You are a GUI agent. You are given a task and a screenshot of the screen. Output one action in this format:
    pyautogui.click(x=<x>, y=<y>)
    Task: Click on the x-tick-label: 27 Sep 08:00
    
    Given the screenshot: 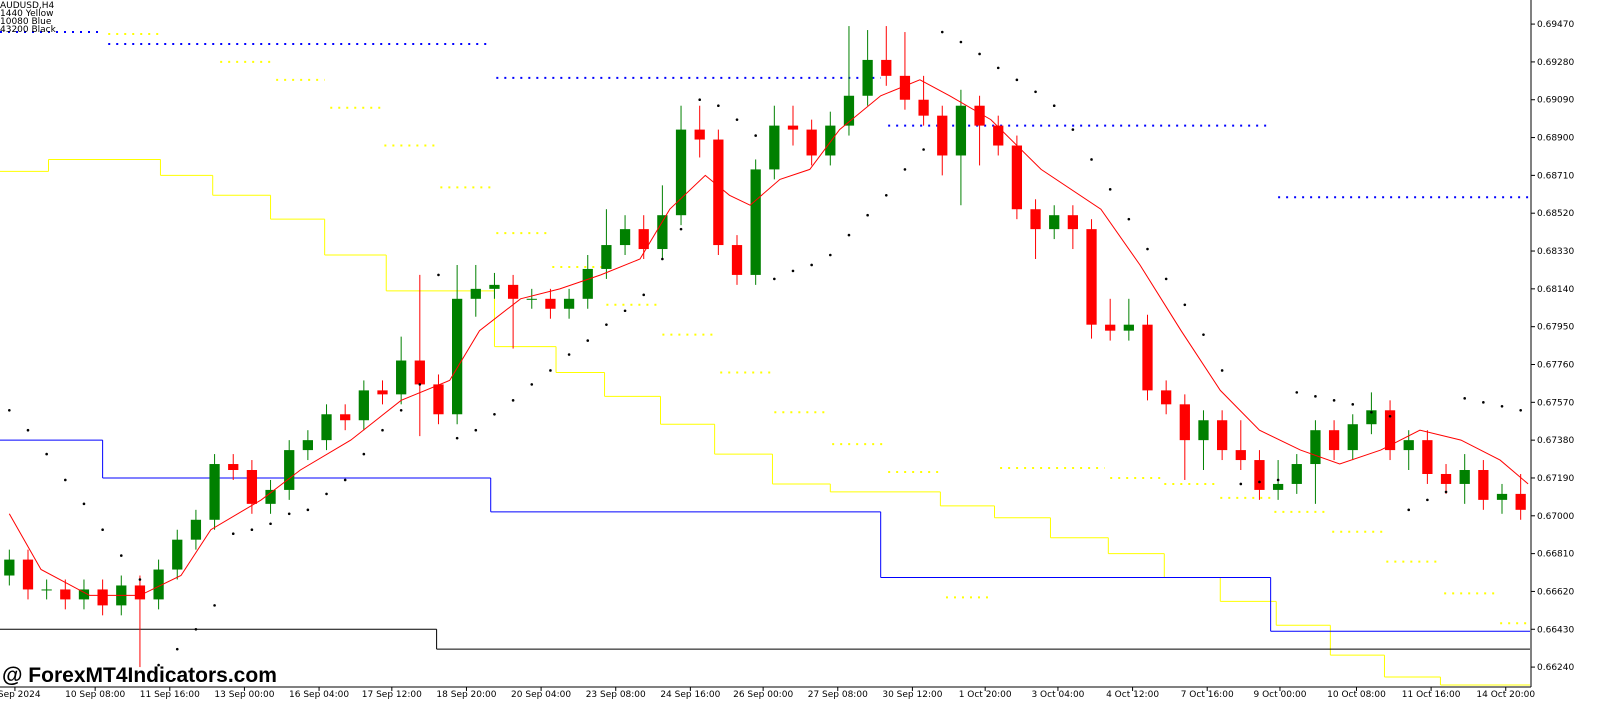 What is the action you would take?
    pyautogui.click(x=838, y=695)
    